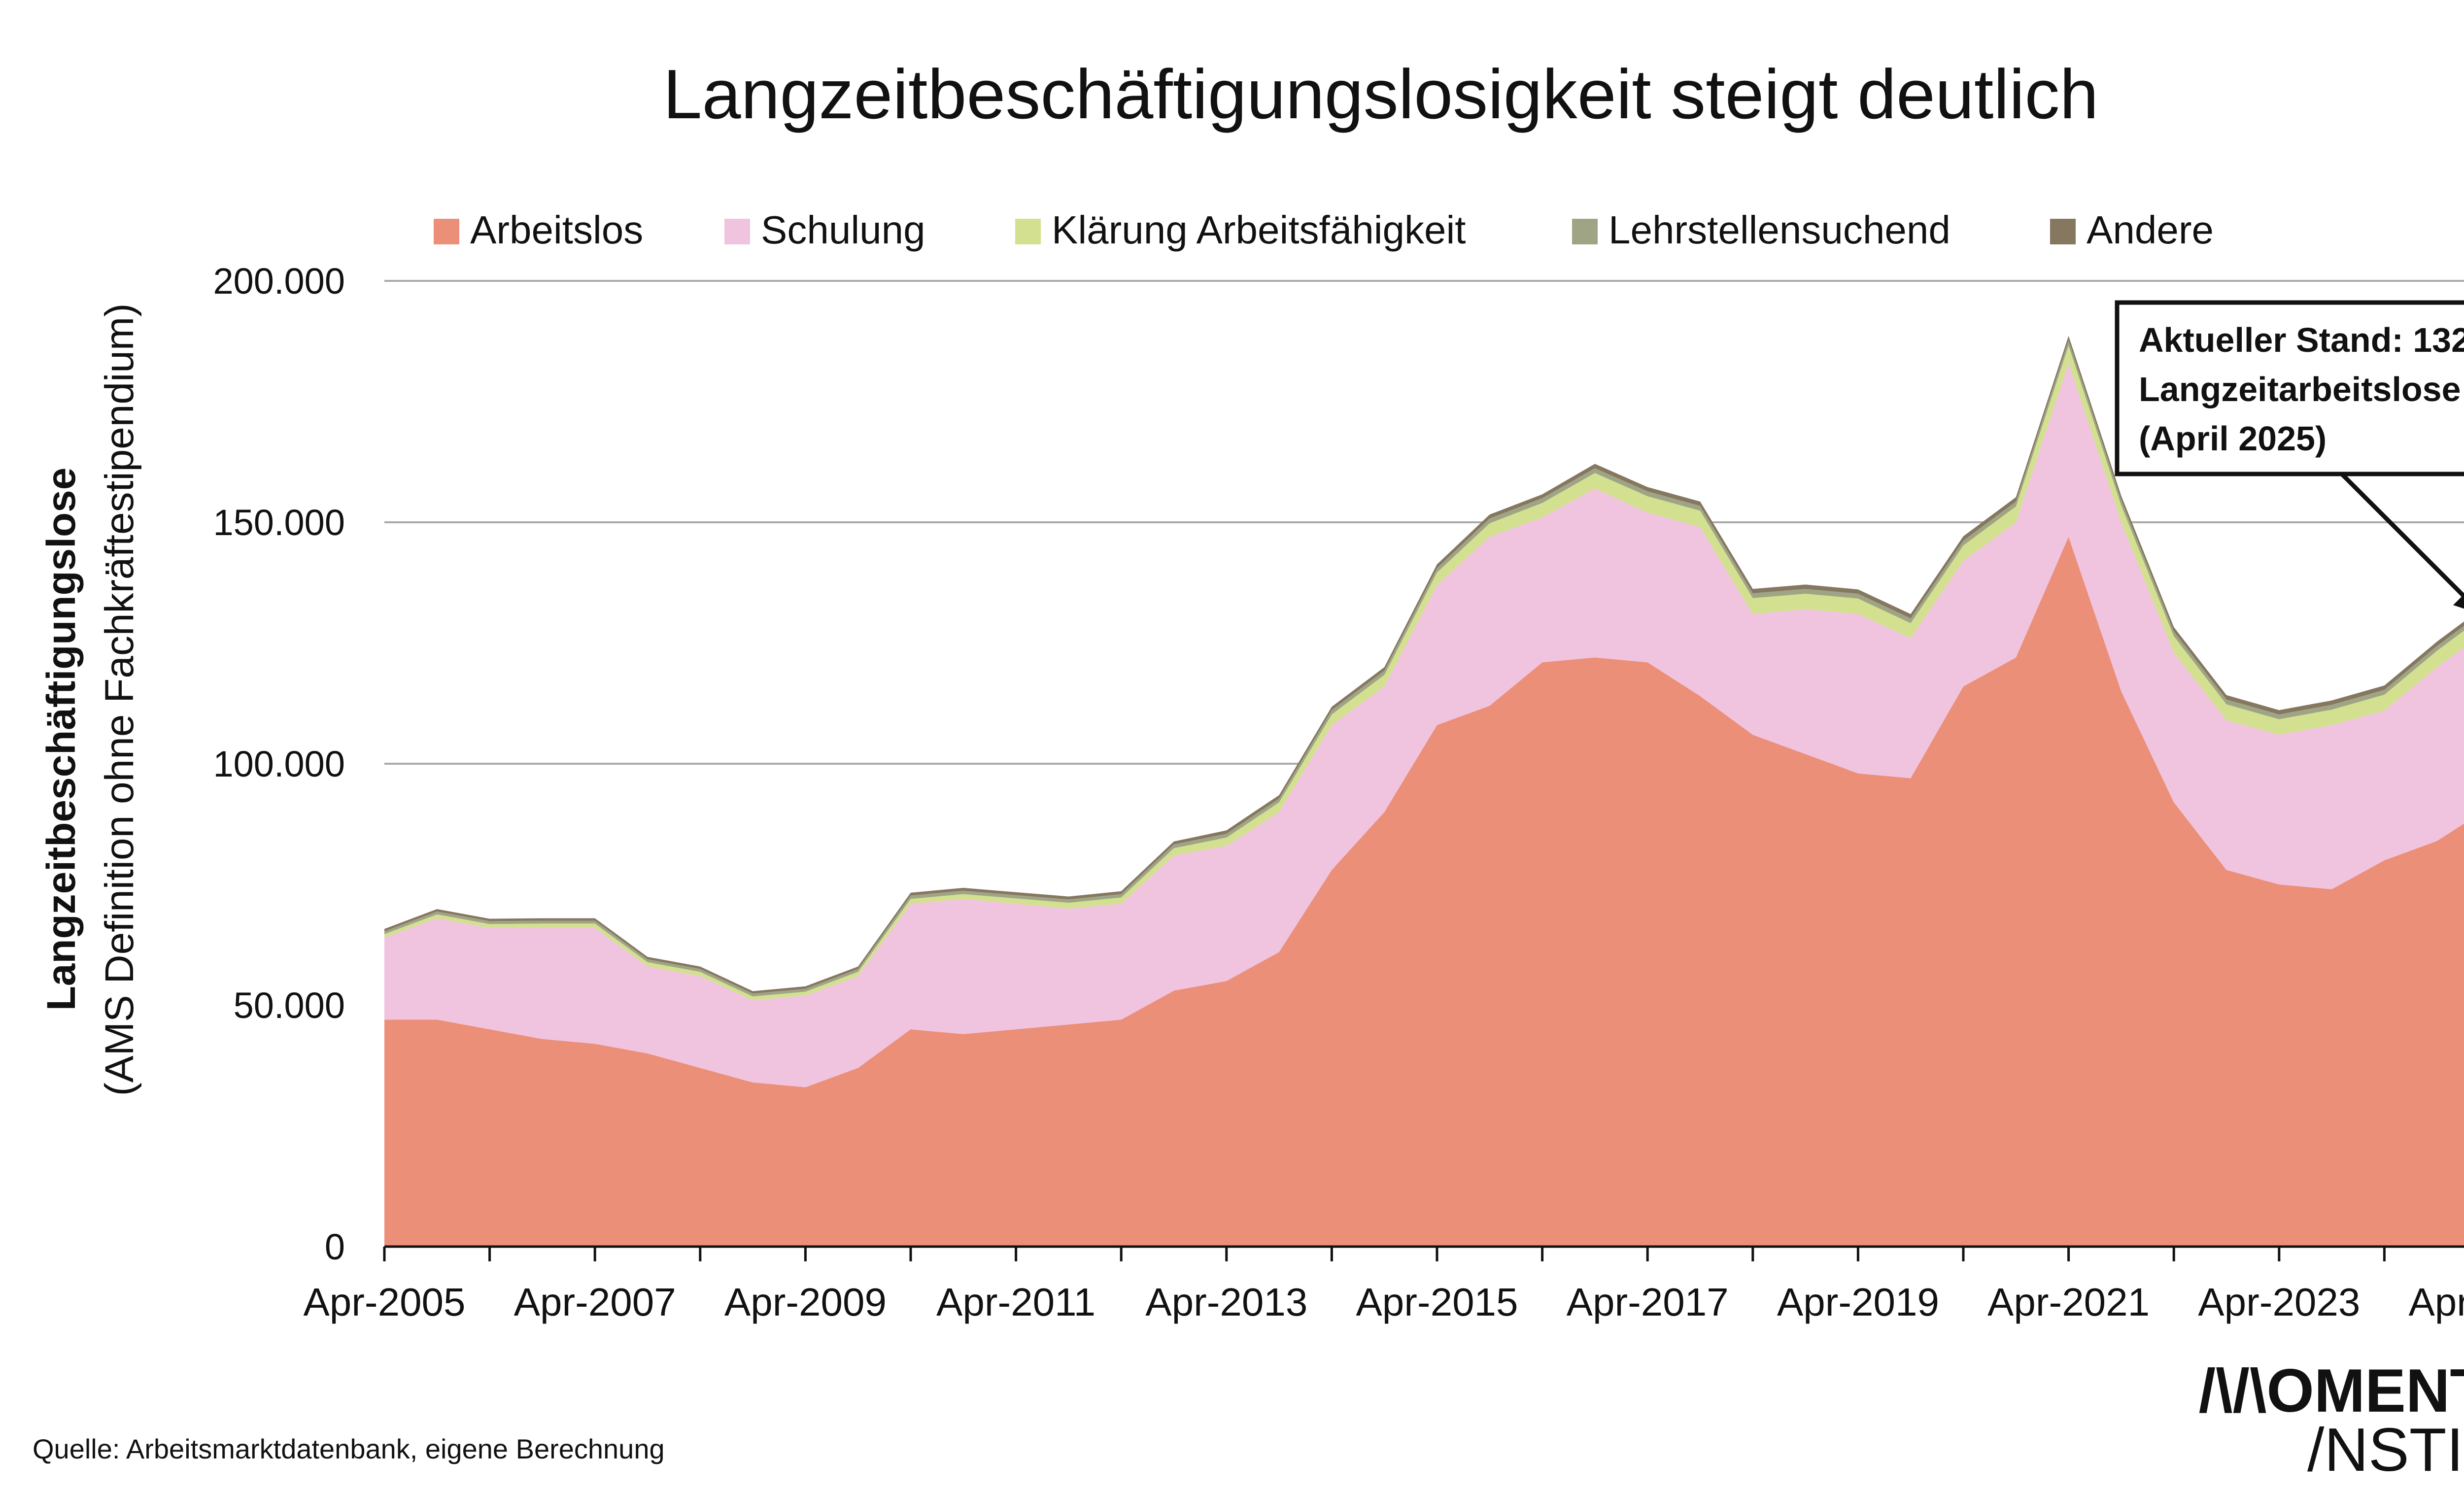  What do you see at coordinates (1779, 230) in the screenshot?
I see `legend-label: Lehrstellensuchend` at bounding box center [1779, 230].